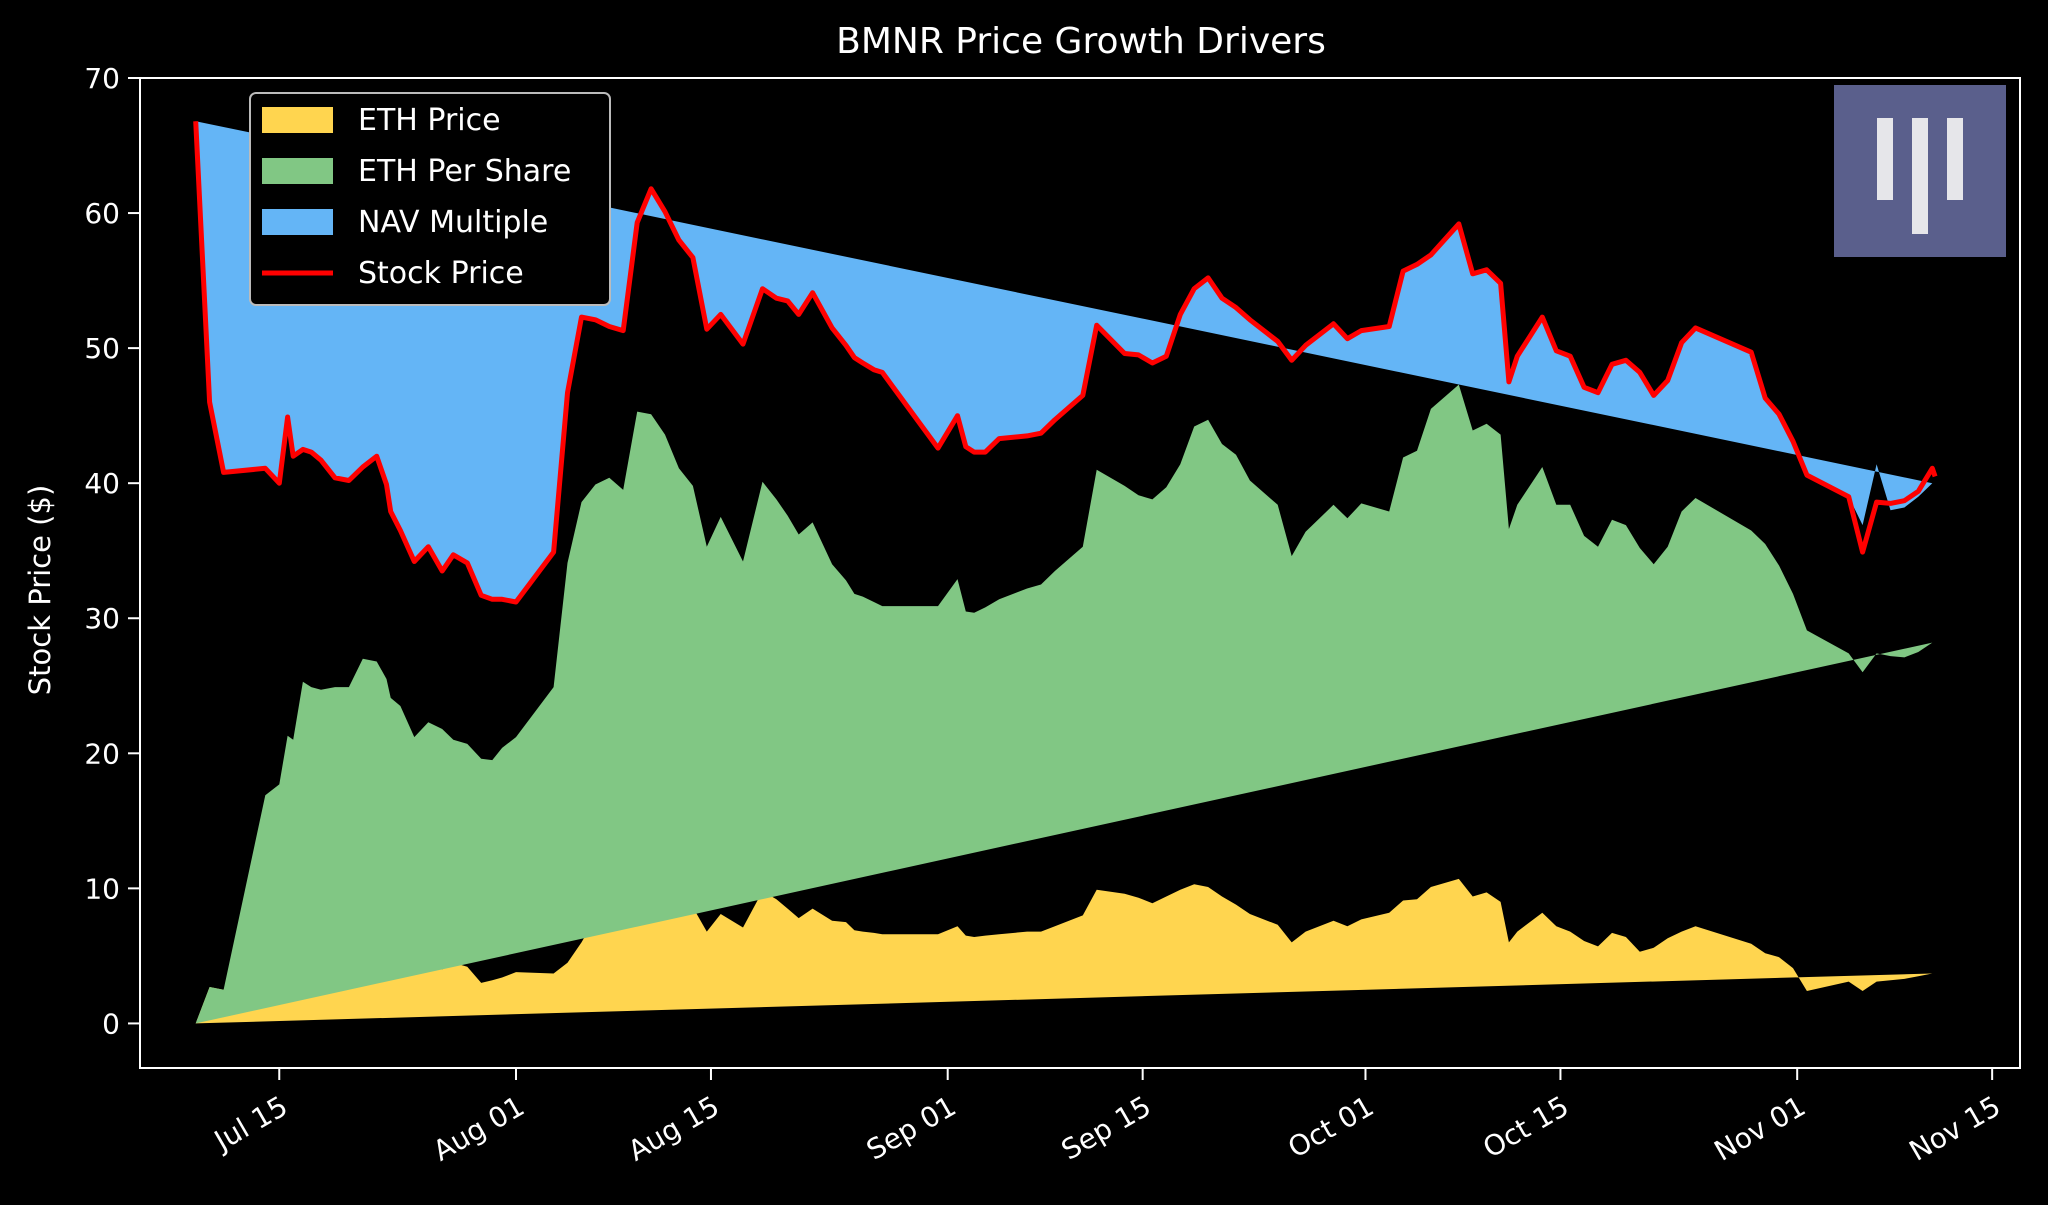  Describe the element at coordinates (112, 551) in the screenshot. I see `y-axis: 0 10 20 30 40 50 60 70` at that location.